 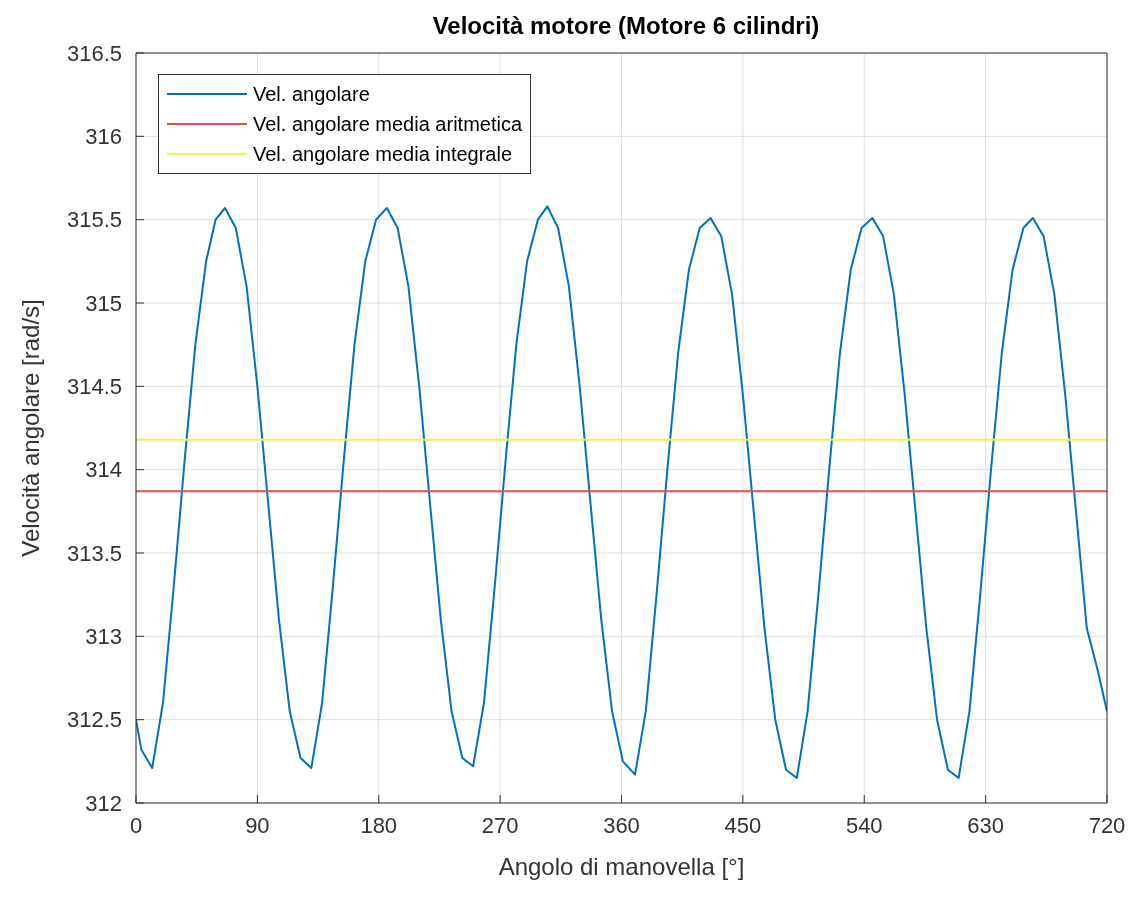 What do you see at coordinates (383, 154) in the screenshot?
I see `legend-label: Vel. angolare media integrale` at bounding box center [383, 154].